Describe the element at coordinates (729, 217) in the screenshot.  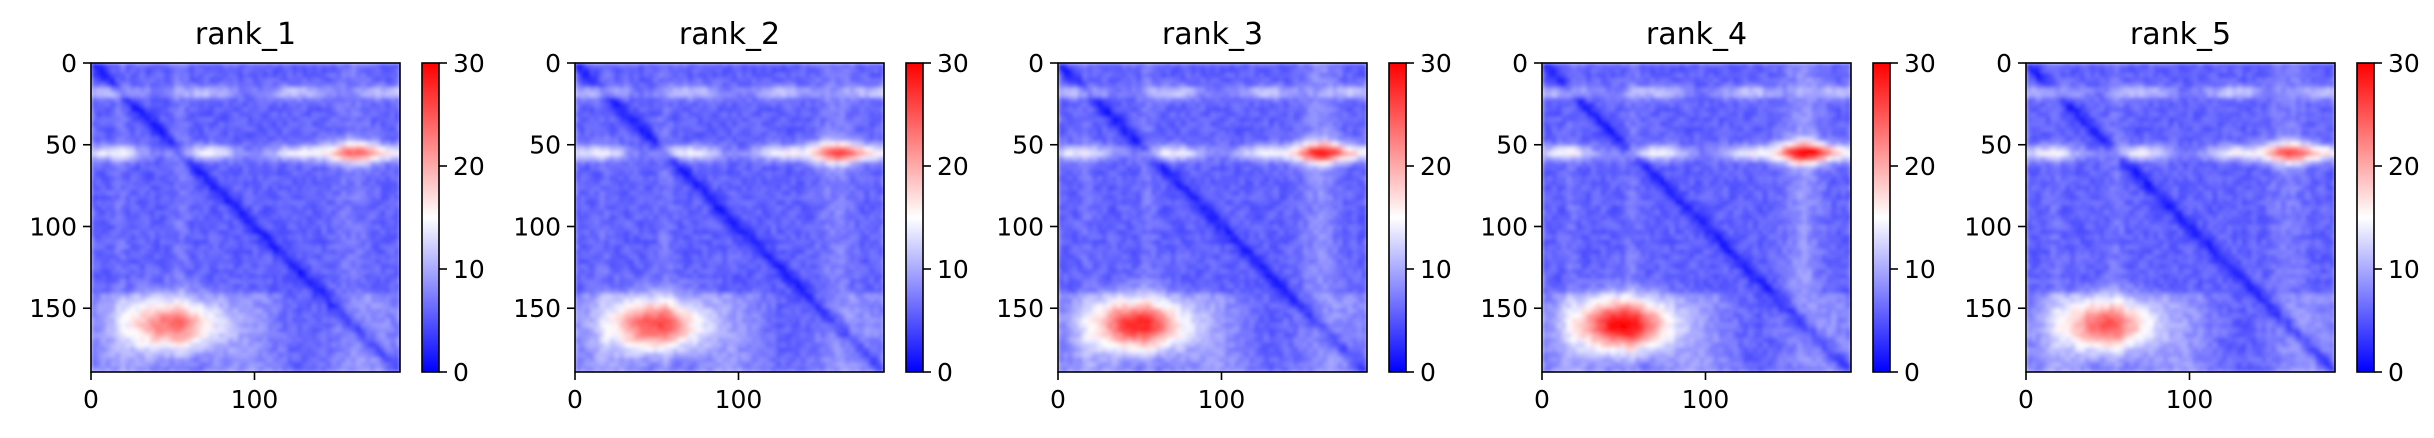
I see `heatmap-cells` at that location.